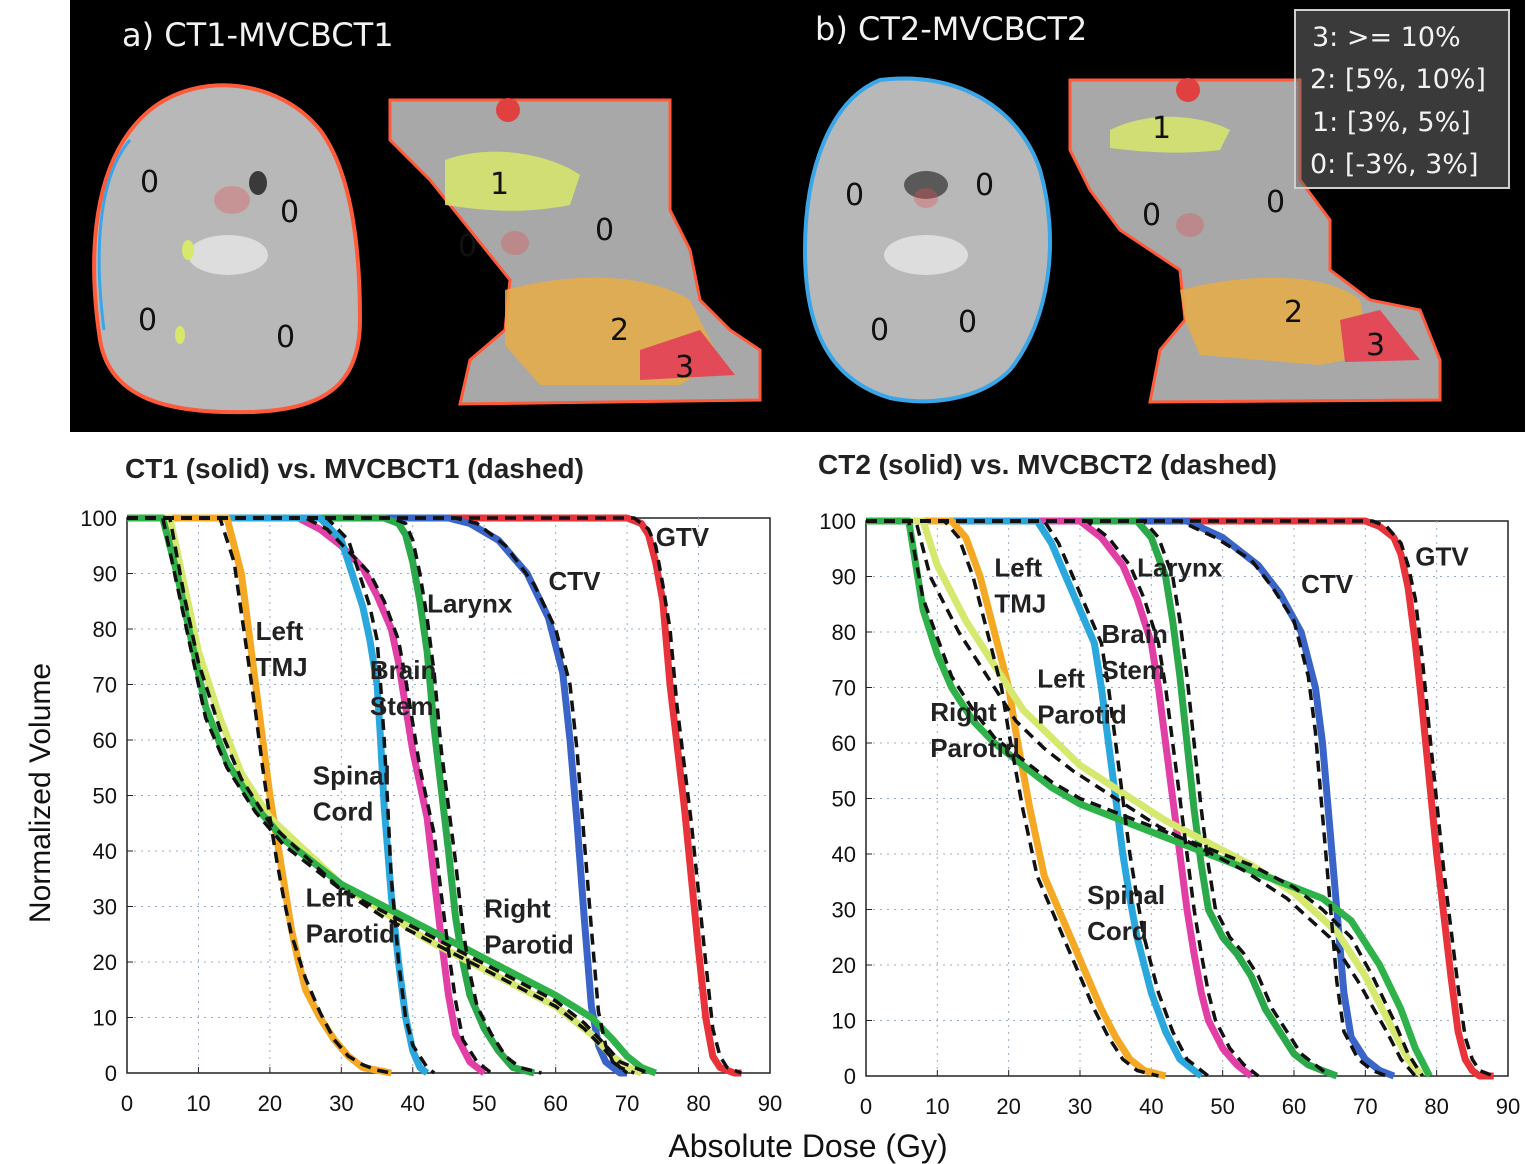 The width and height of the screenshot is (1527, 1164). What do you see at coordinates (951, 29) in the screenshot?
I see `ct-title-b: b) CT2-MVCBCT2` at bounding box center [951, 29].